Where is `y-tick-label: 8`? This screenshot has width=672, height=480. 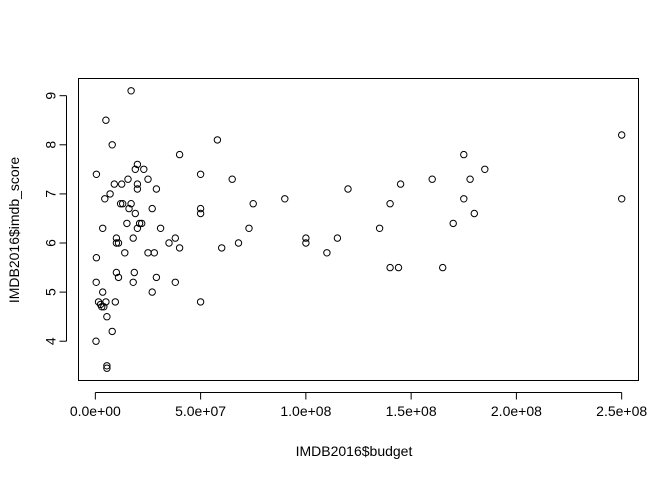 y-tick-label: 8 is located at coordinates (51, 145).